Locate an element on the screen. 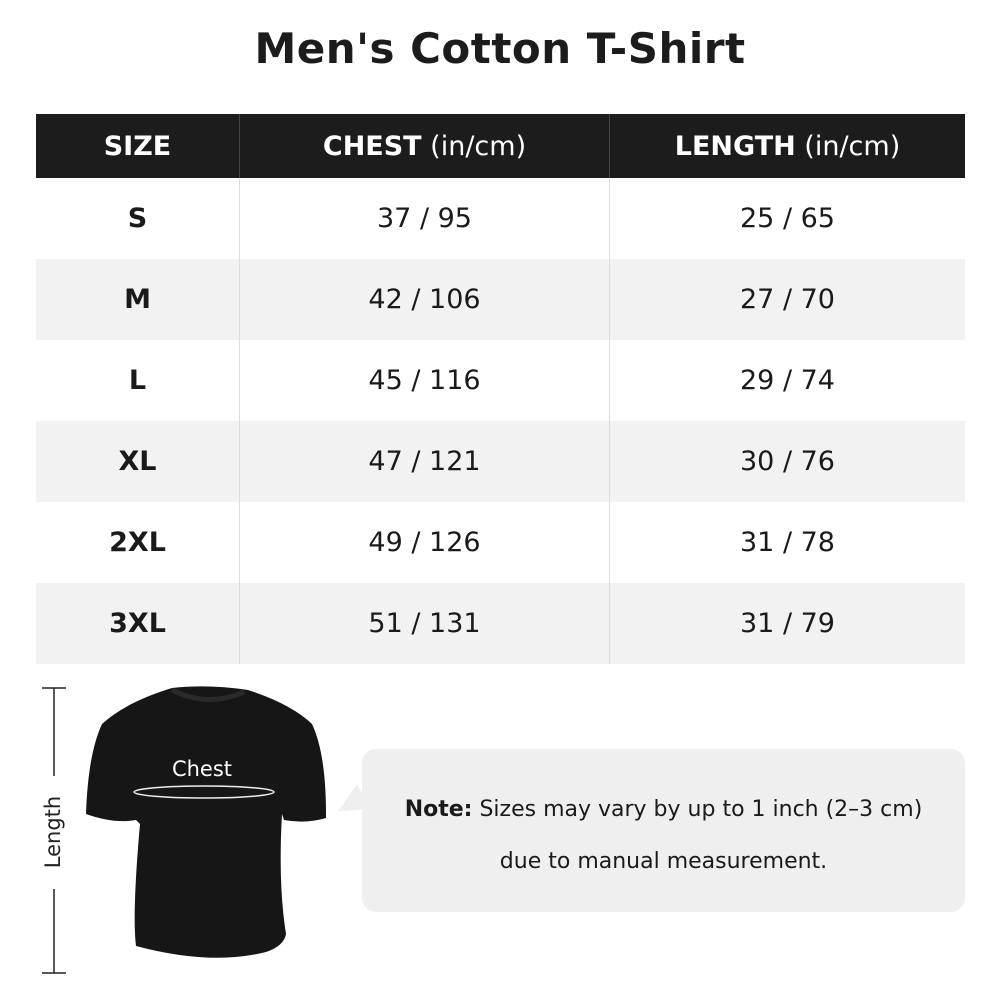 The height and width of the screenshot is (1000, 1000). table-row: 3XL 51 / 131 31 / 79 is located at coordinates (500, 623).